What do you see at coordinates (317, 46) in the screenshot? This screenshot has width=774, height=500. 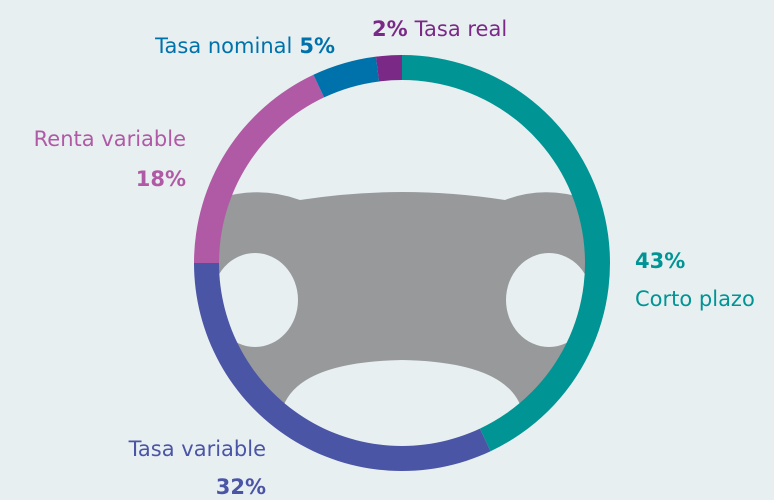 I see `value-label: 5%` at bounding box center [317, 46].